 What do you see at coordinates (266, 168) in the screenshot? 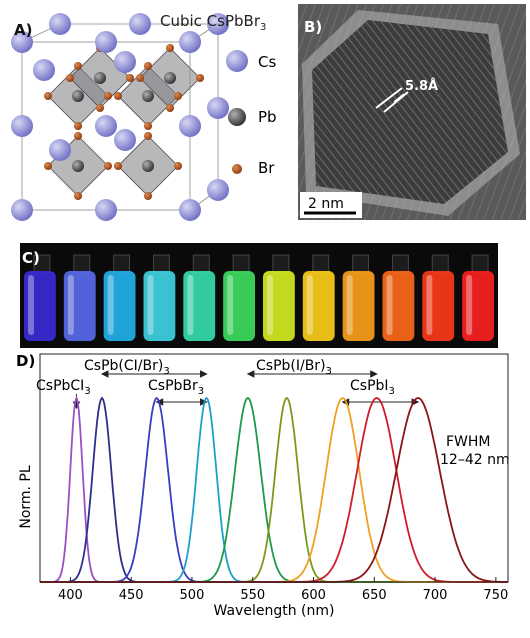
I see `legend-br-label: Br` at bounding box center [266, 168].